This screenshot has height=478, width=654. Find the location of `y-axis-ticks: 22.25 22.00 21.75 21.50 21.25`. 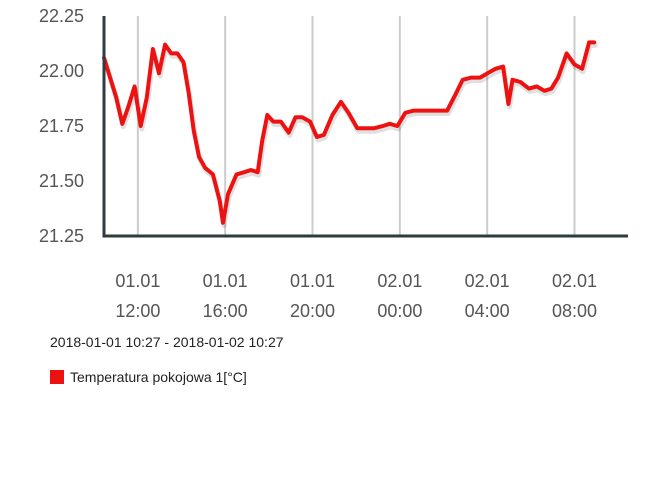

y-axis-ticks: 22.25 22.00 21.75 21.50 21.25 is located at coordinates (61, 126).